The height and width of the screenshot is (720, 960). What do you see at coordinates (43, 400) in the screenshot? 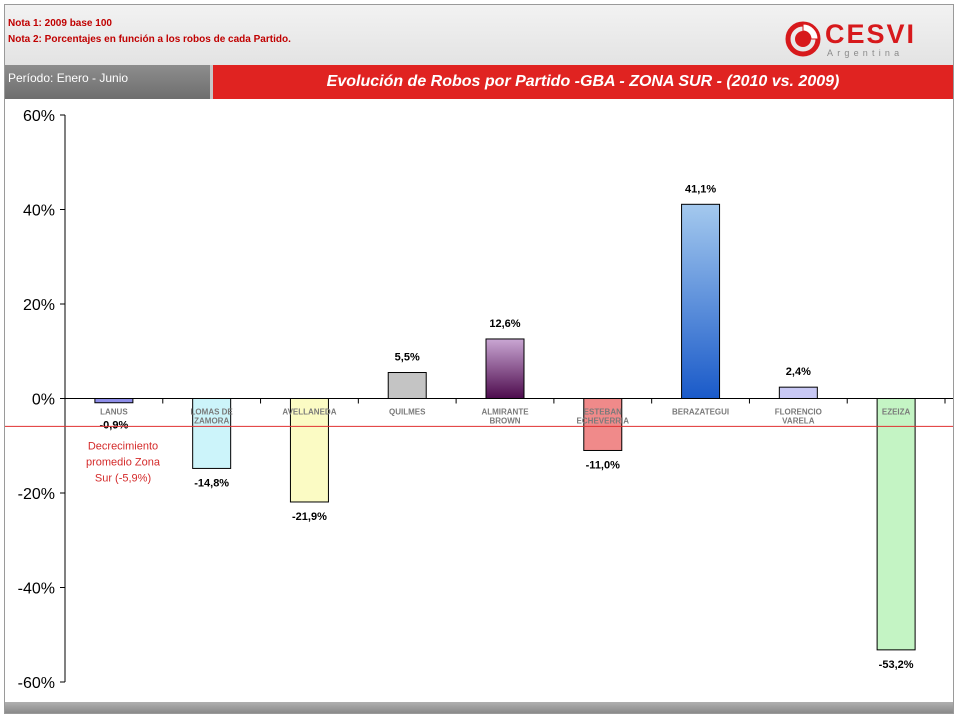
I see `y-tick-label: 0%` at bounding box center [43, 400].